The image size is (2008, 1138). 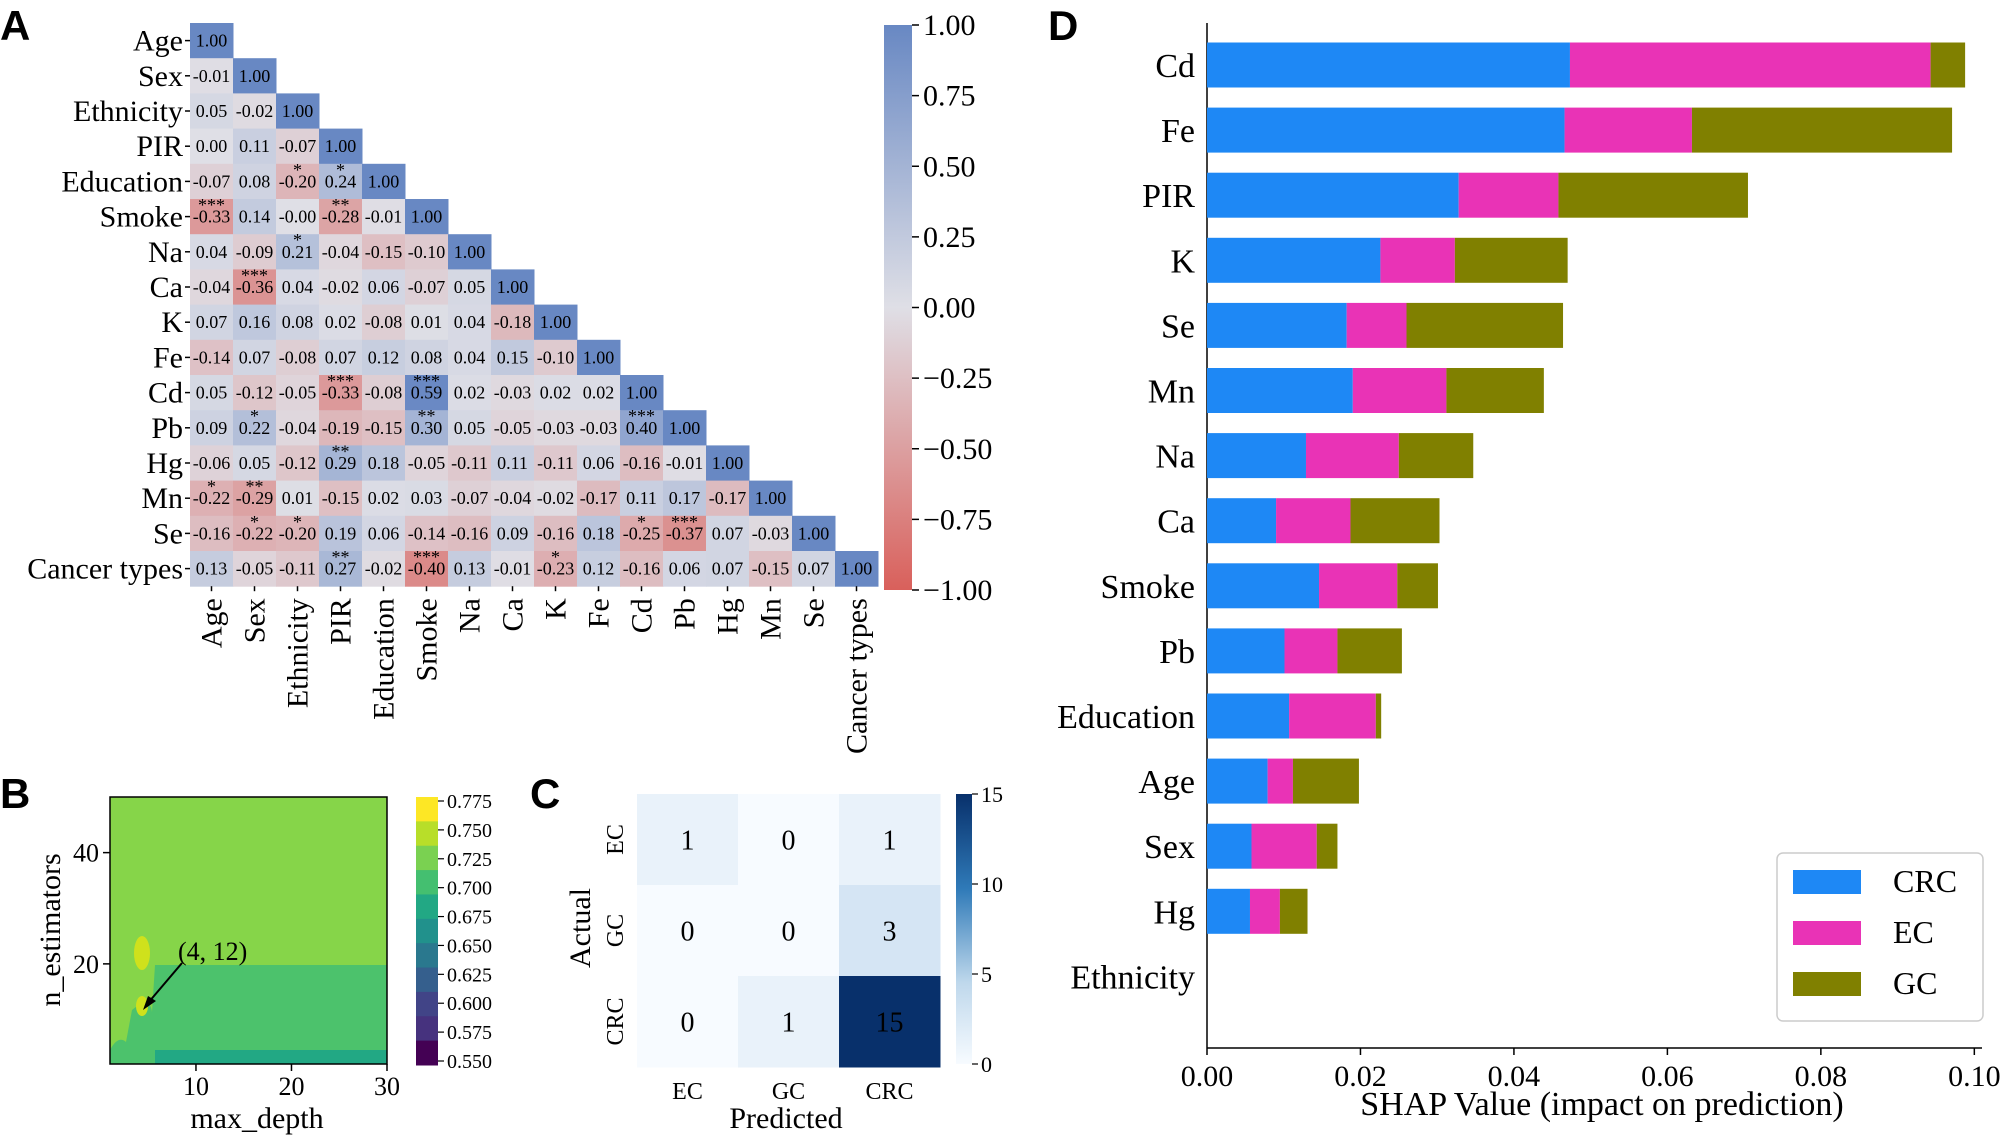 What do you see at coordinates (86, 964) in the screenshot?
I see `contour-y-tick-label-0: 20` at bounding box center [86, 964].